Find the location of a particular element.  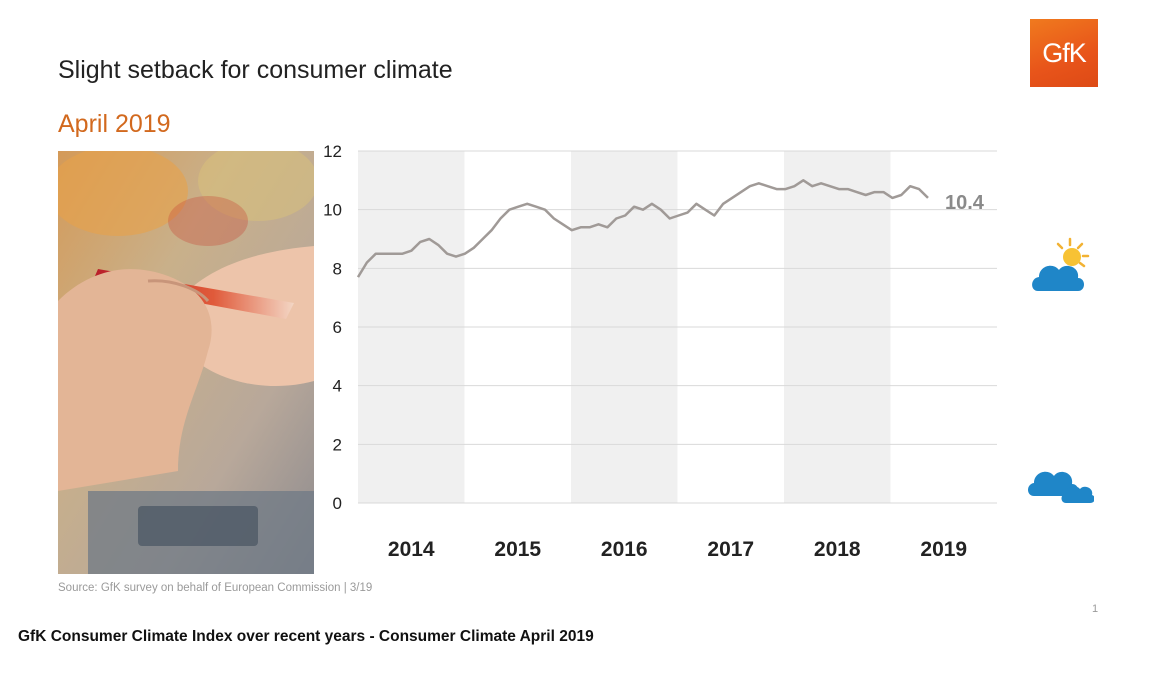

logo-text: GfK is located at coordinates (1064, 52).